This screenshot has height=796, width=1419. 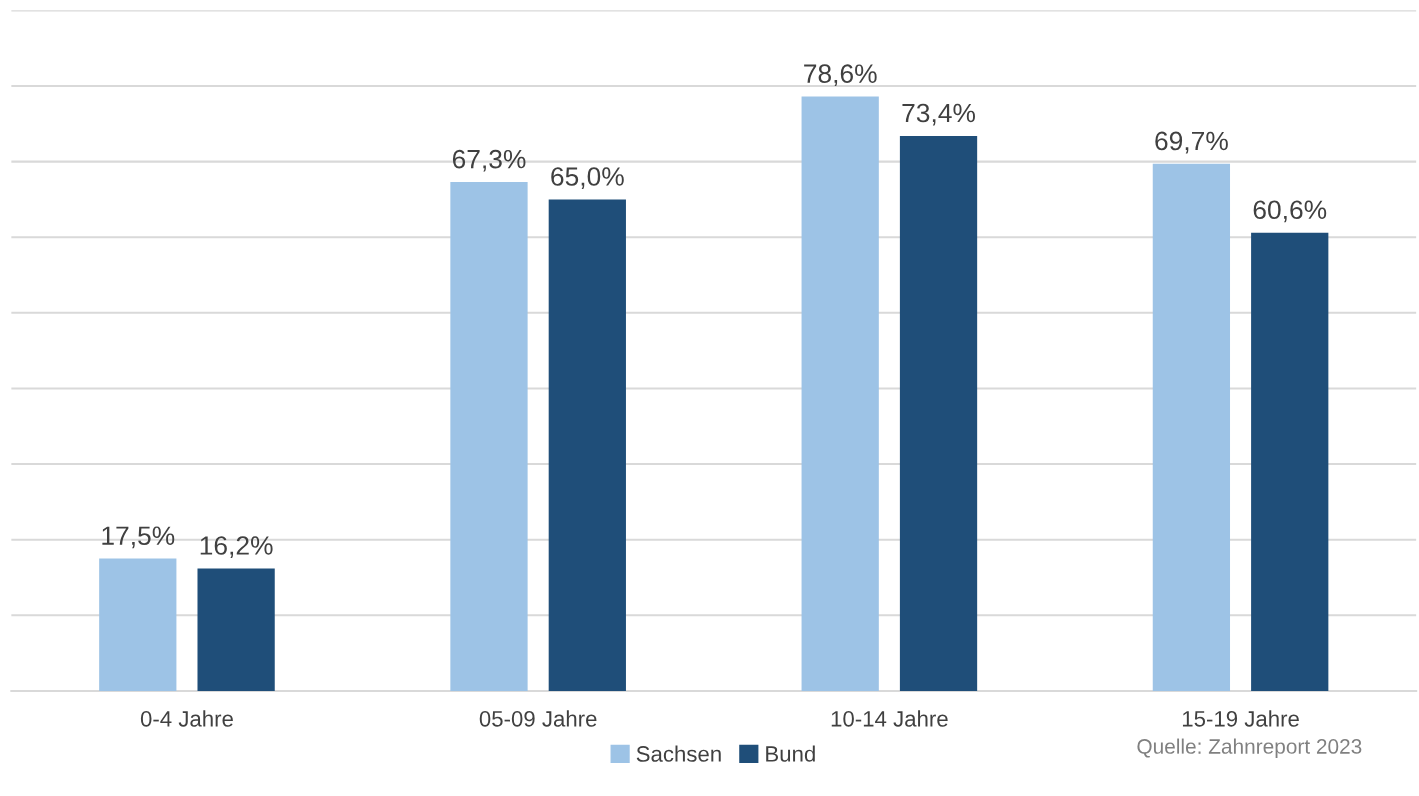 What do you see at coordinates (538, 718) in the screenshot?
I see `x-tick-label: 05-09 Jahre` at bounding box center [538, 718].